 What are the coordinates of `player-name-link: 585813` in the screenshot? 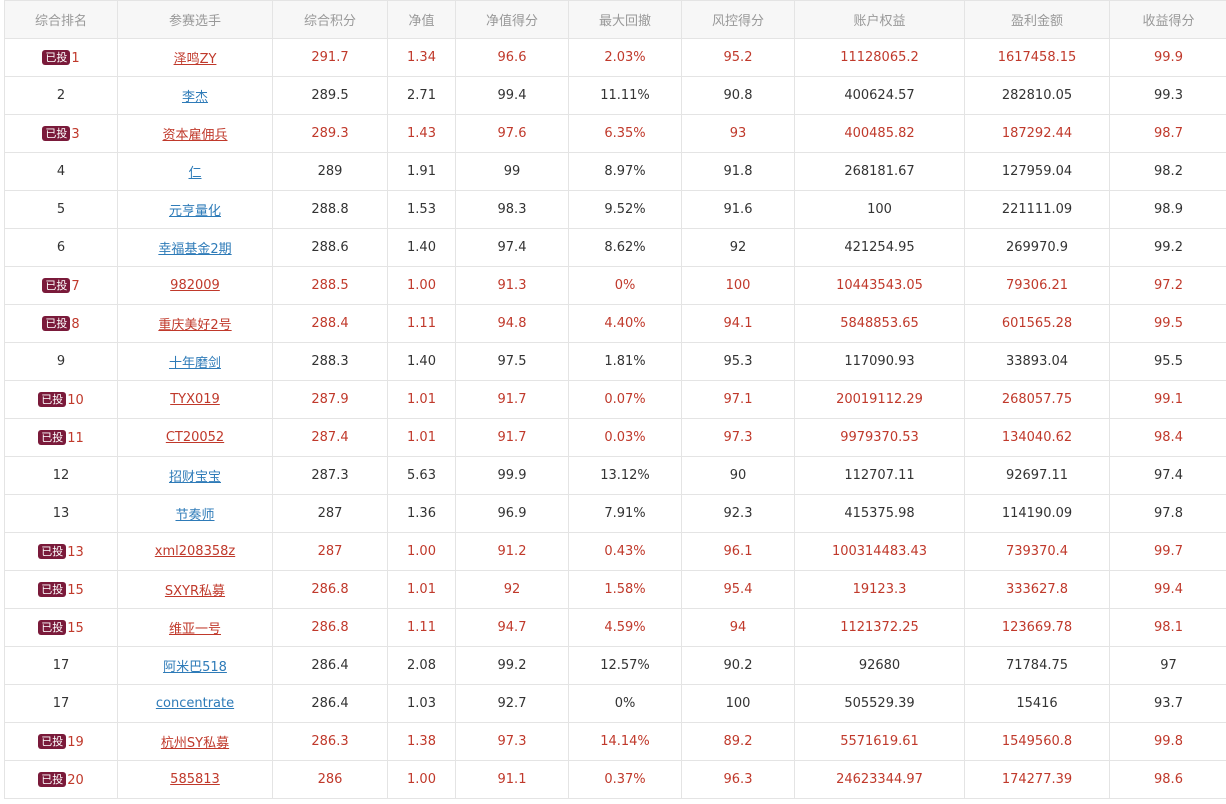 It's located at (195, 779).